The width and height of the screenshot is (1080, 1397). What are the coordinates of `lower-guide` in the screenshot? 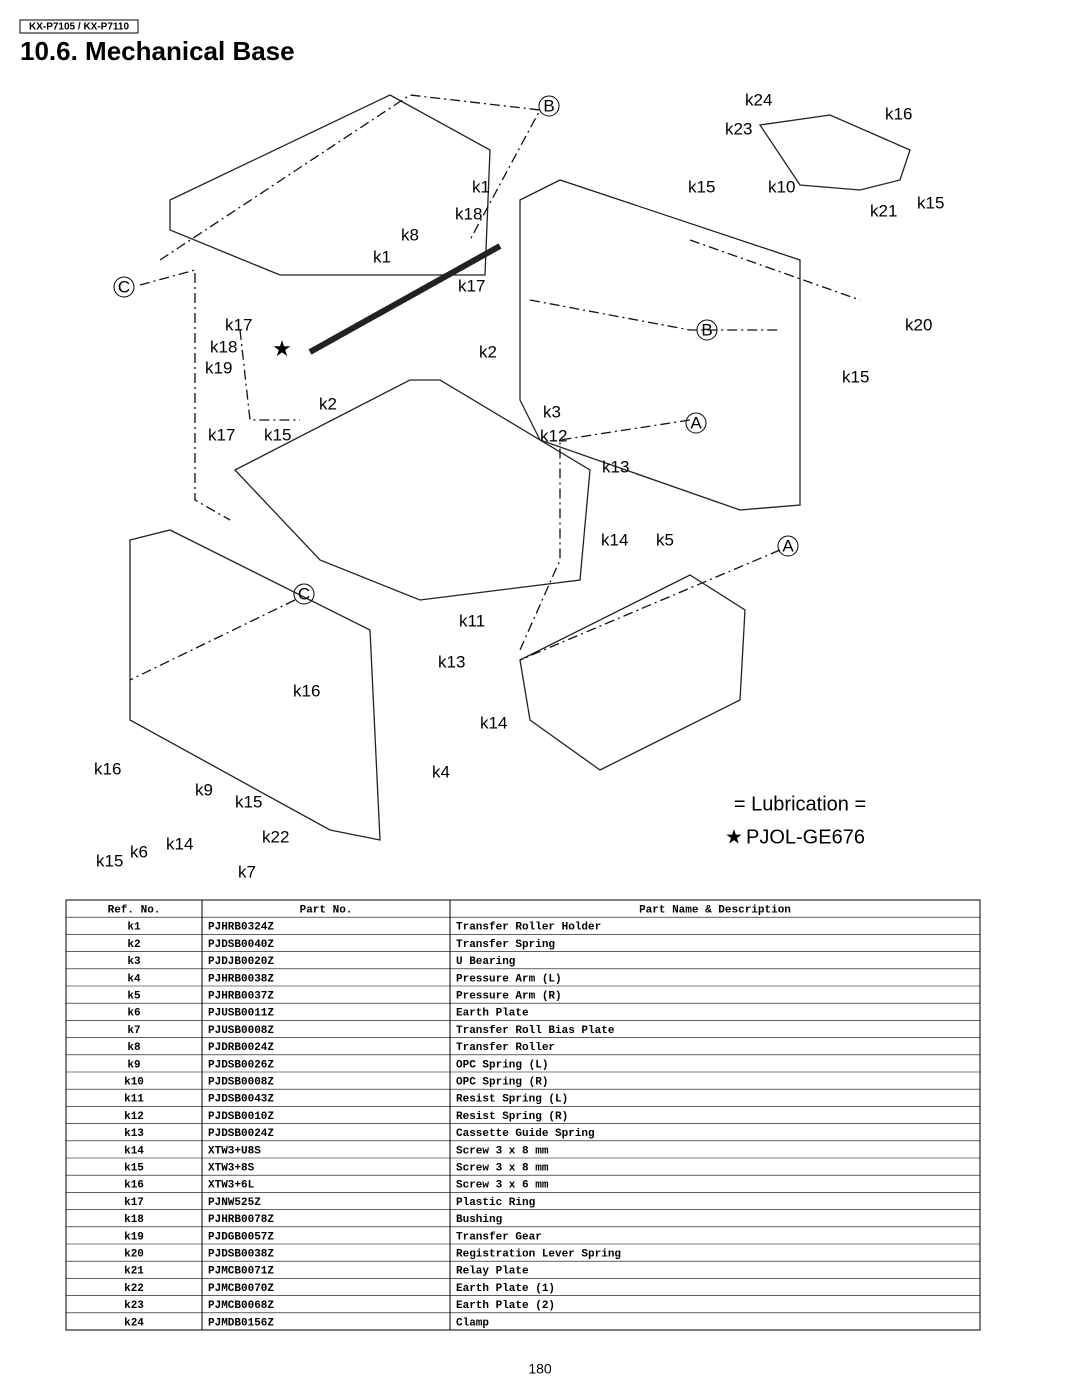 It's located at (632, 672).